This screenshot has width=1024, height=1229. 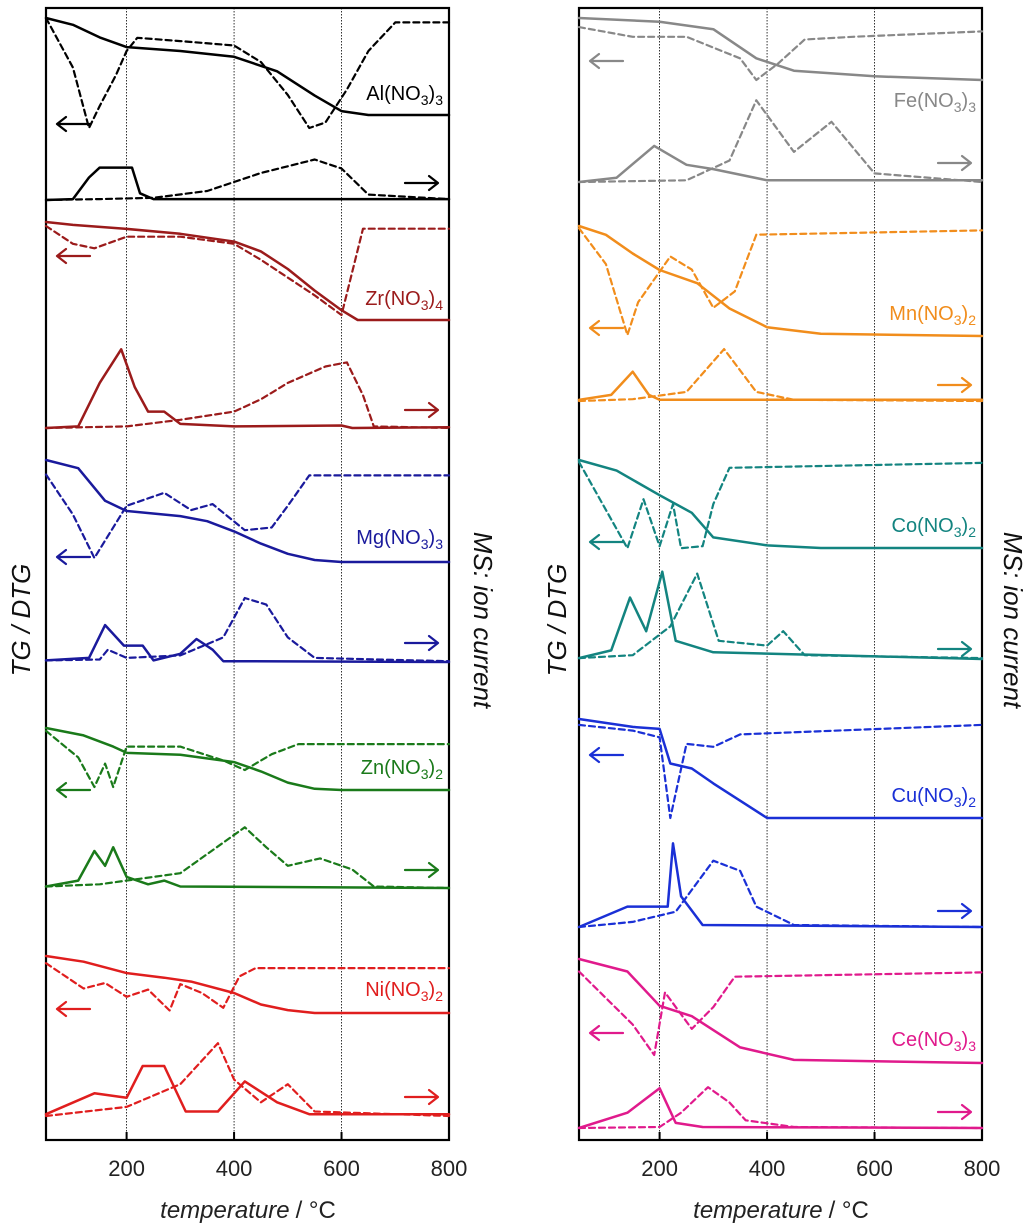 What do you see at coordinates (73, 557) in the screenshot?
I see `mg-left-arrow-icon` at bounding box center [73, 557].